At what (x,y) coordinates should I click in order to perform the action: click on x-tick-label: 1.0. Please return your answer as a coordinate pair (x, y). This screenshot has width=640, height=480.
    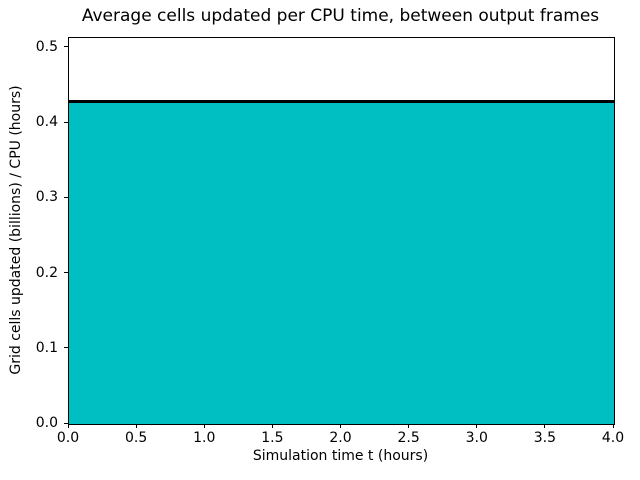
    Looking at the image, I should click on (204, 438).